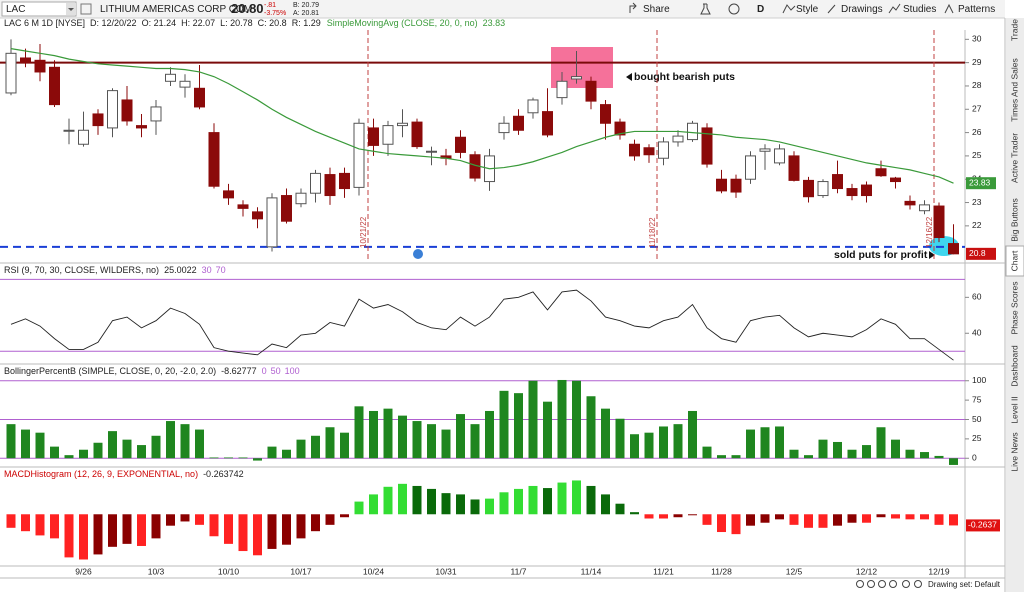 The height and width of the screenshot is (592, 1024). I want to click on side-tab: Dashboard, so click(1014, 366).